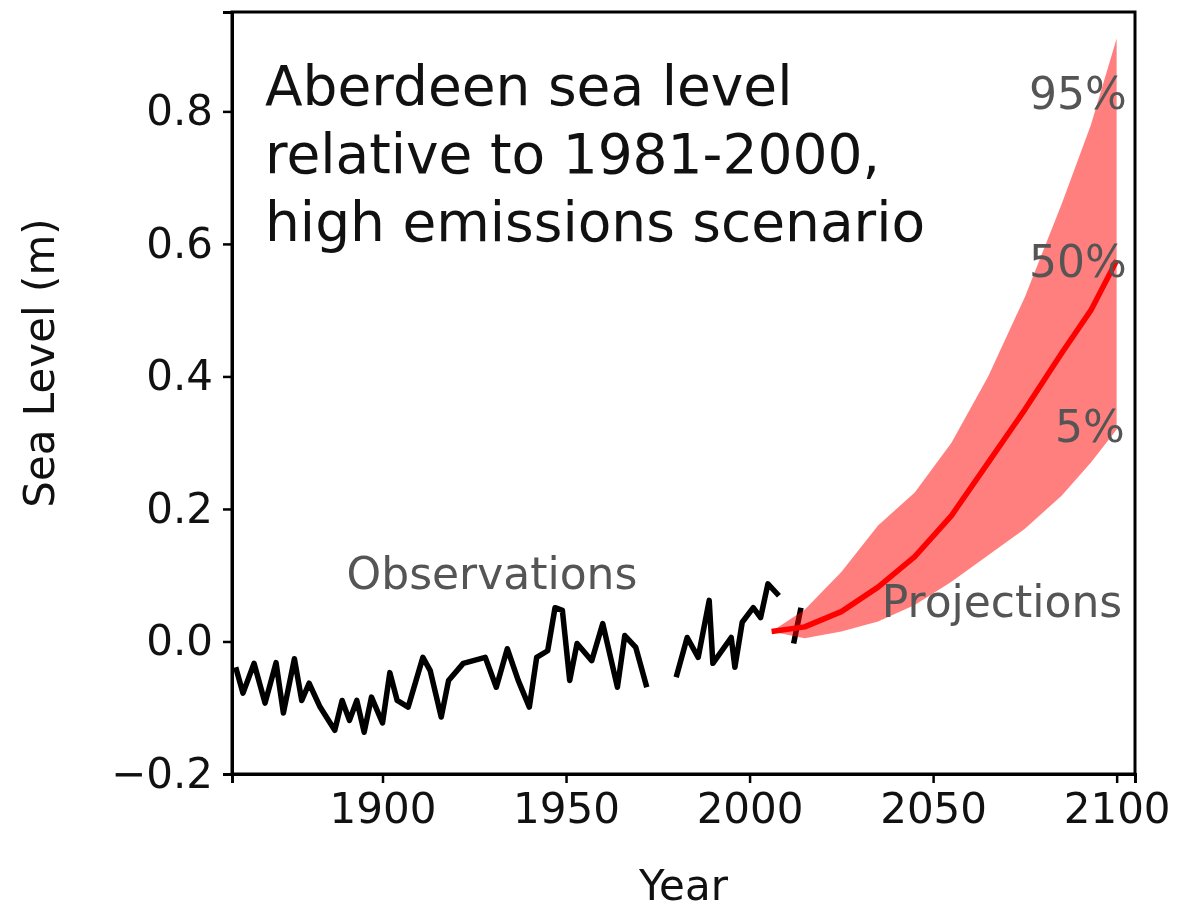  What do you see at coordinates (383, 808) in the screenshot?
I see `x-tick-label: 1900` at bounding box center [383, 808].